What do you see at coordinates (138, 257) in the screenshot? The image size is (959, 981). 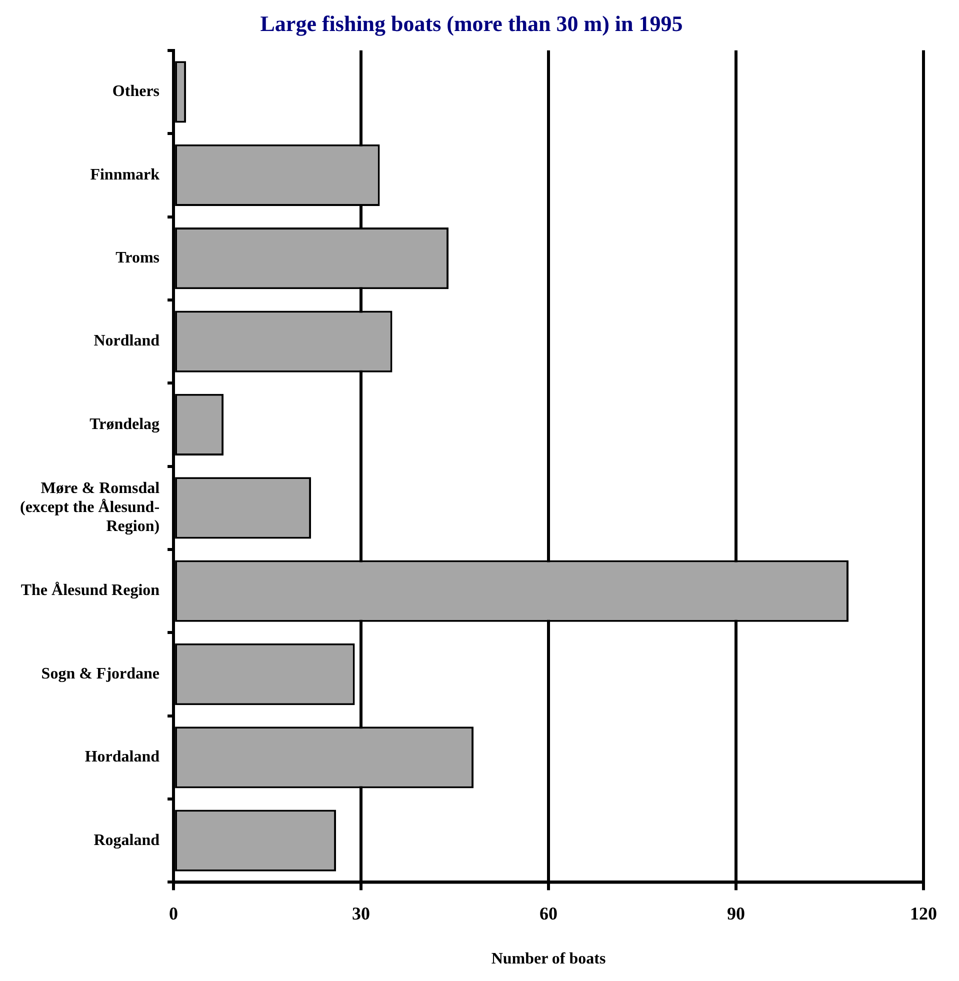 I see `y-tick-label: Troms` at bounding box center [138, 257].